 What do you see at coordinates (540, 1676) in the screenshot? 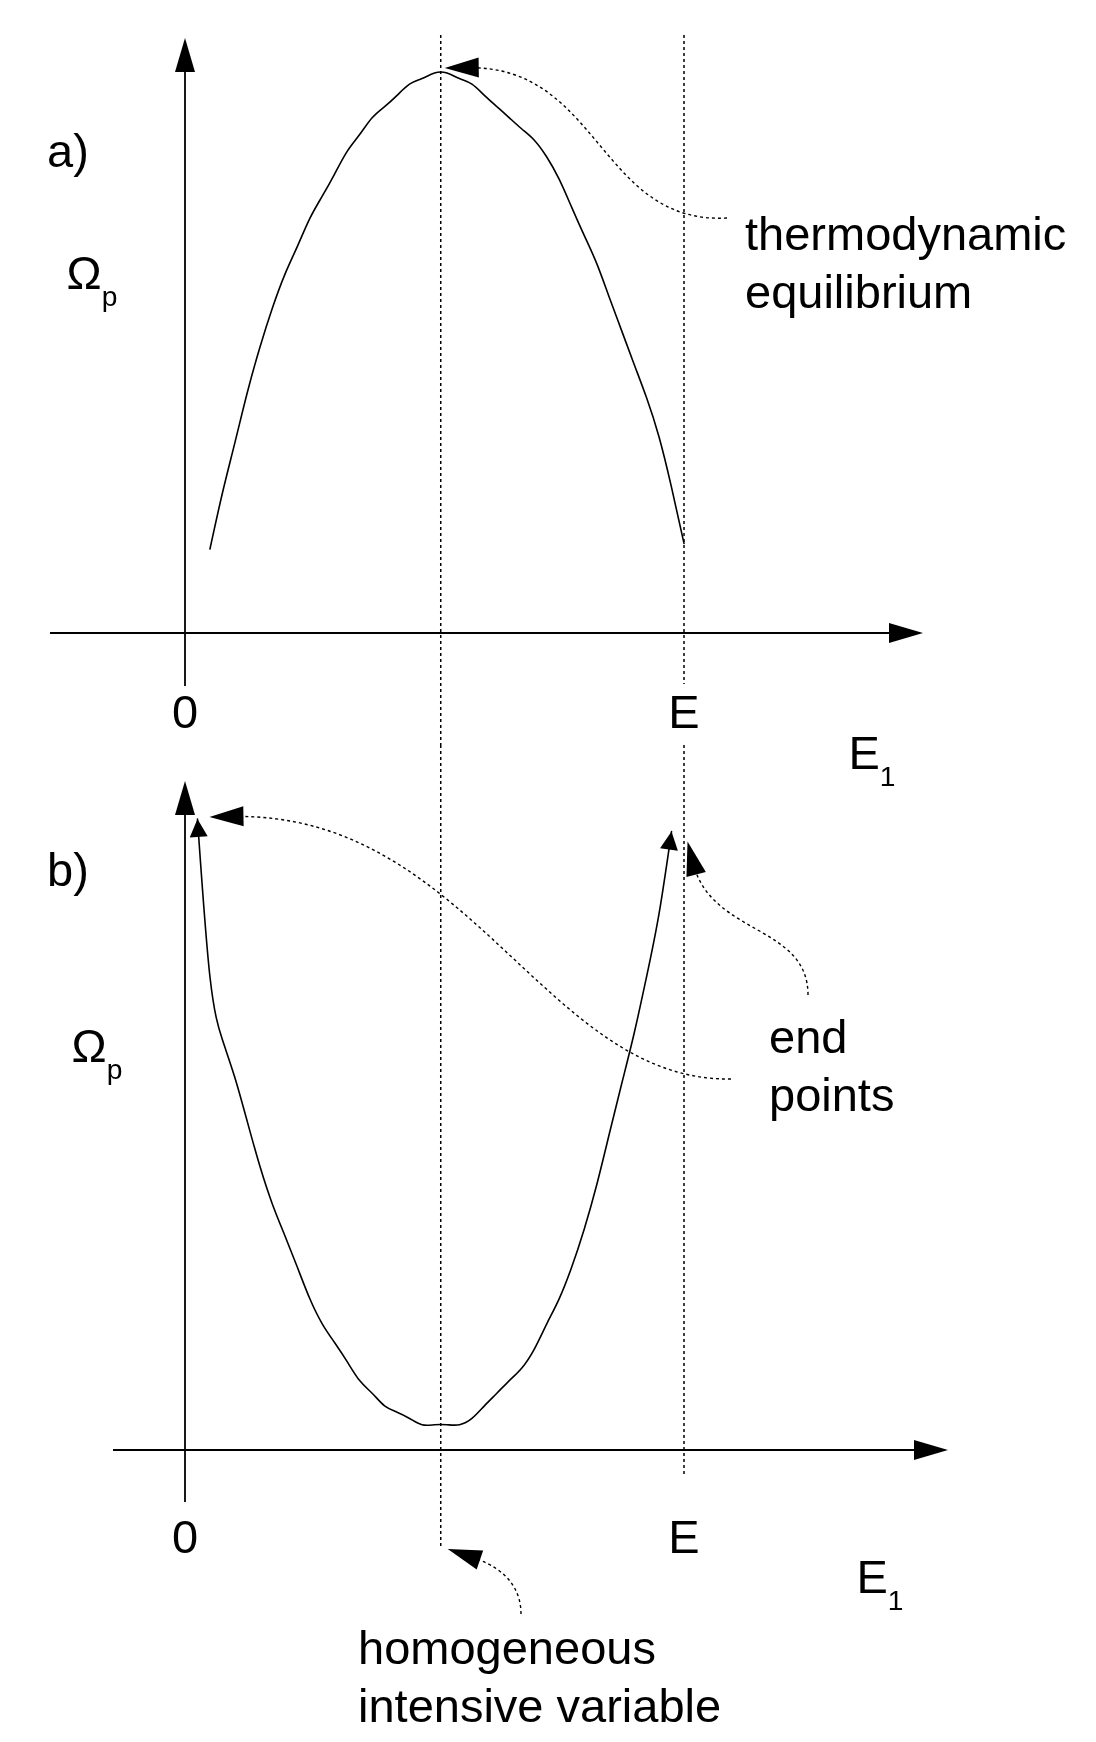
I see `text: homogeneous intensive variable` at bounding box center [540, 1676].